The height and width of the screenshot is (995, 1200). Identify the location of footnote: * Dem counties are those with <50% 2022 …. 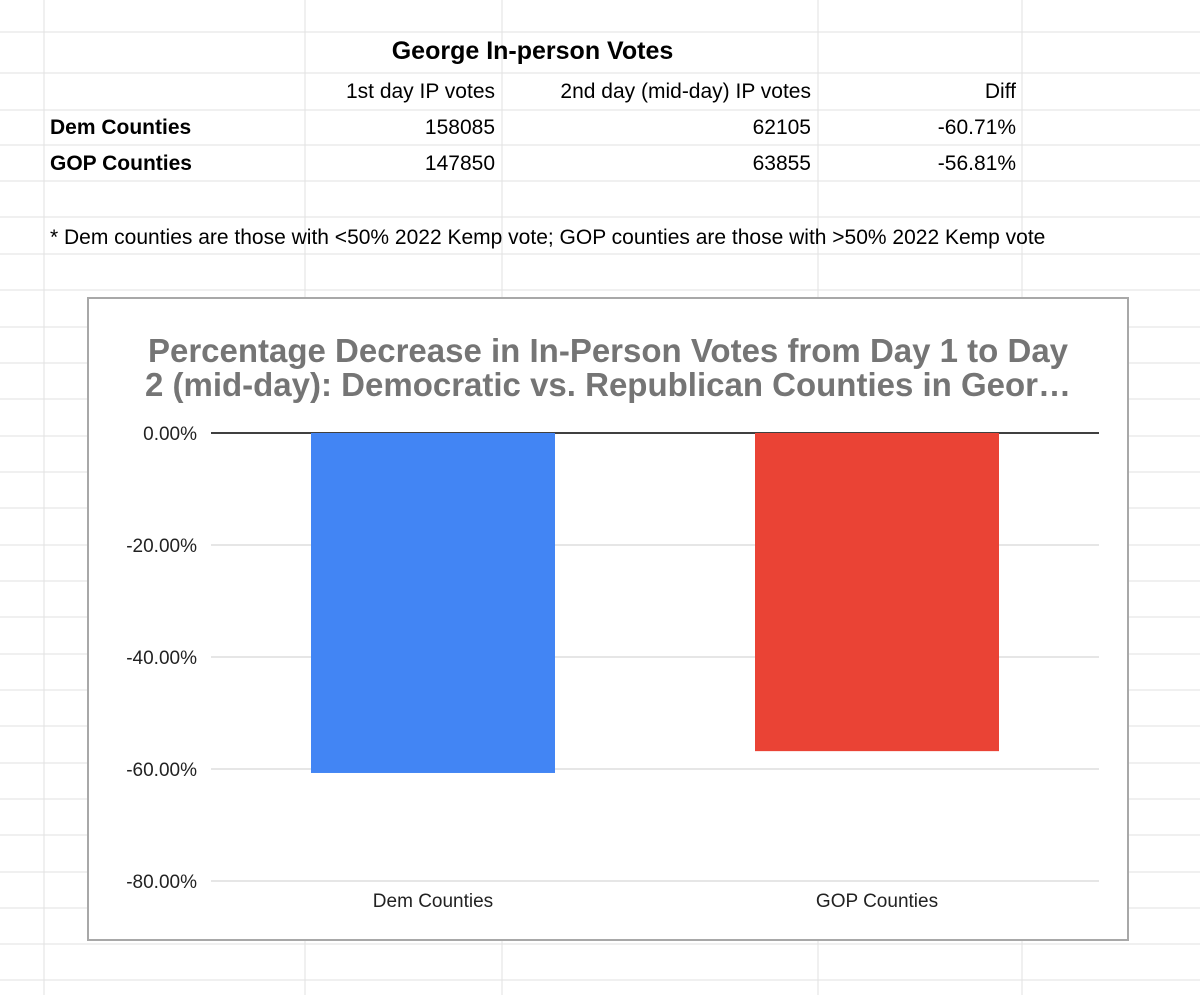
(548, 237).